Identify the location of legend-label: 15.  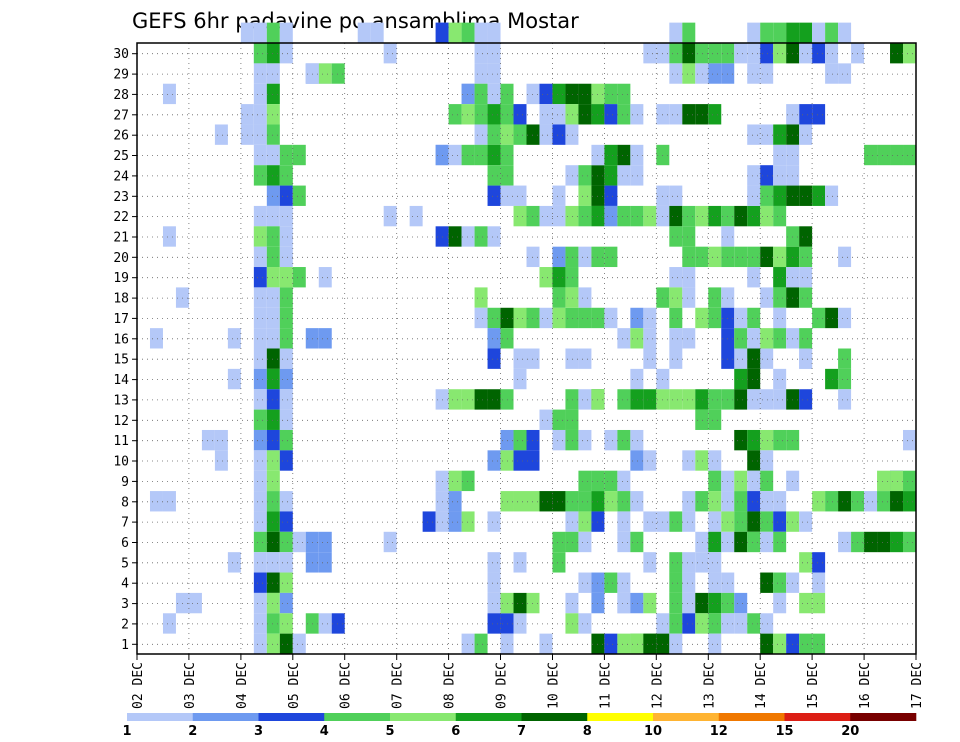
(784, 731).